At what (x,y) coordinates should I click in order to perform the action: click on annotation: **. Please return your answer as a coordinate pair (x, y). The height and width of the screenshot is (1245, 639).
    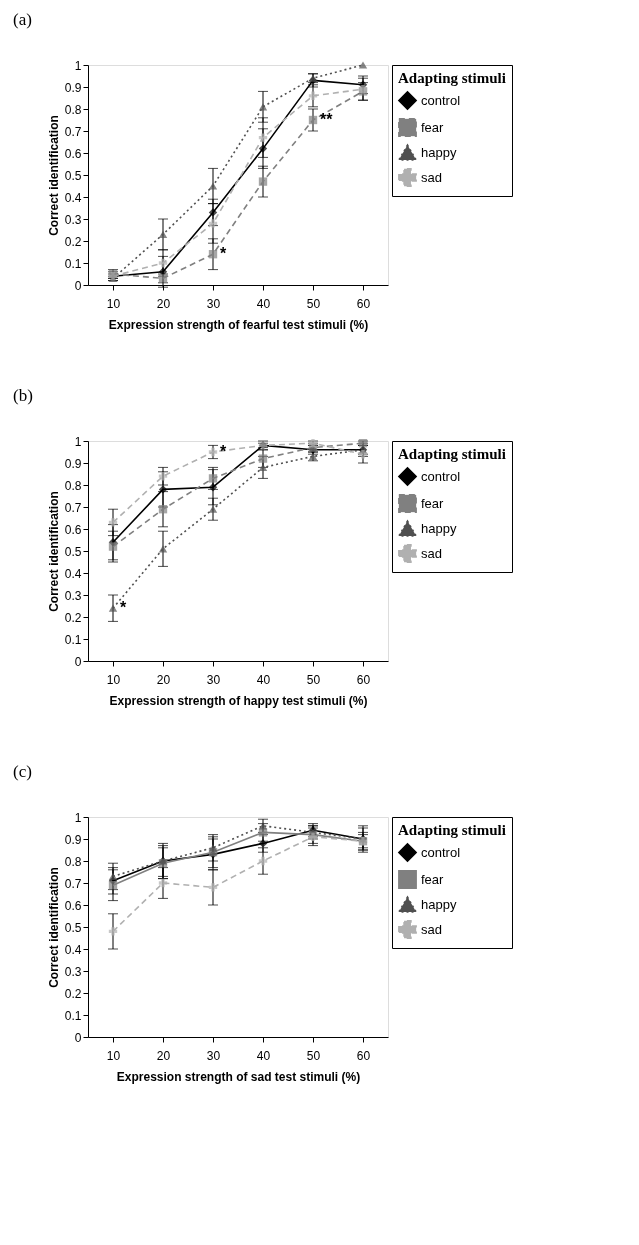
    Looking at the image, I should click on (327, 119).